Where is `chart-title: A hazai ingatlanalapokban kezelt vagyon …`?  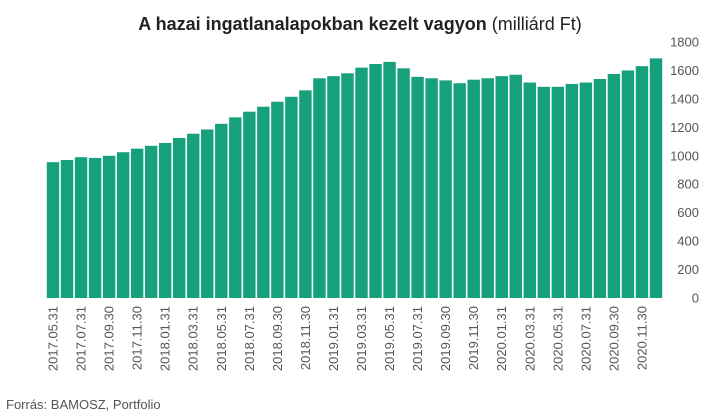
chart-title: A hazai ingatlanalapokban kezelt vagyon … is located at coordinates (360, 24).